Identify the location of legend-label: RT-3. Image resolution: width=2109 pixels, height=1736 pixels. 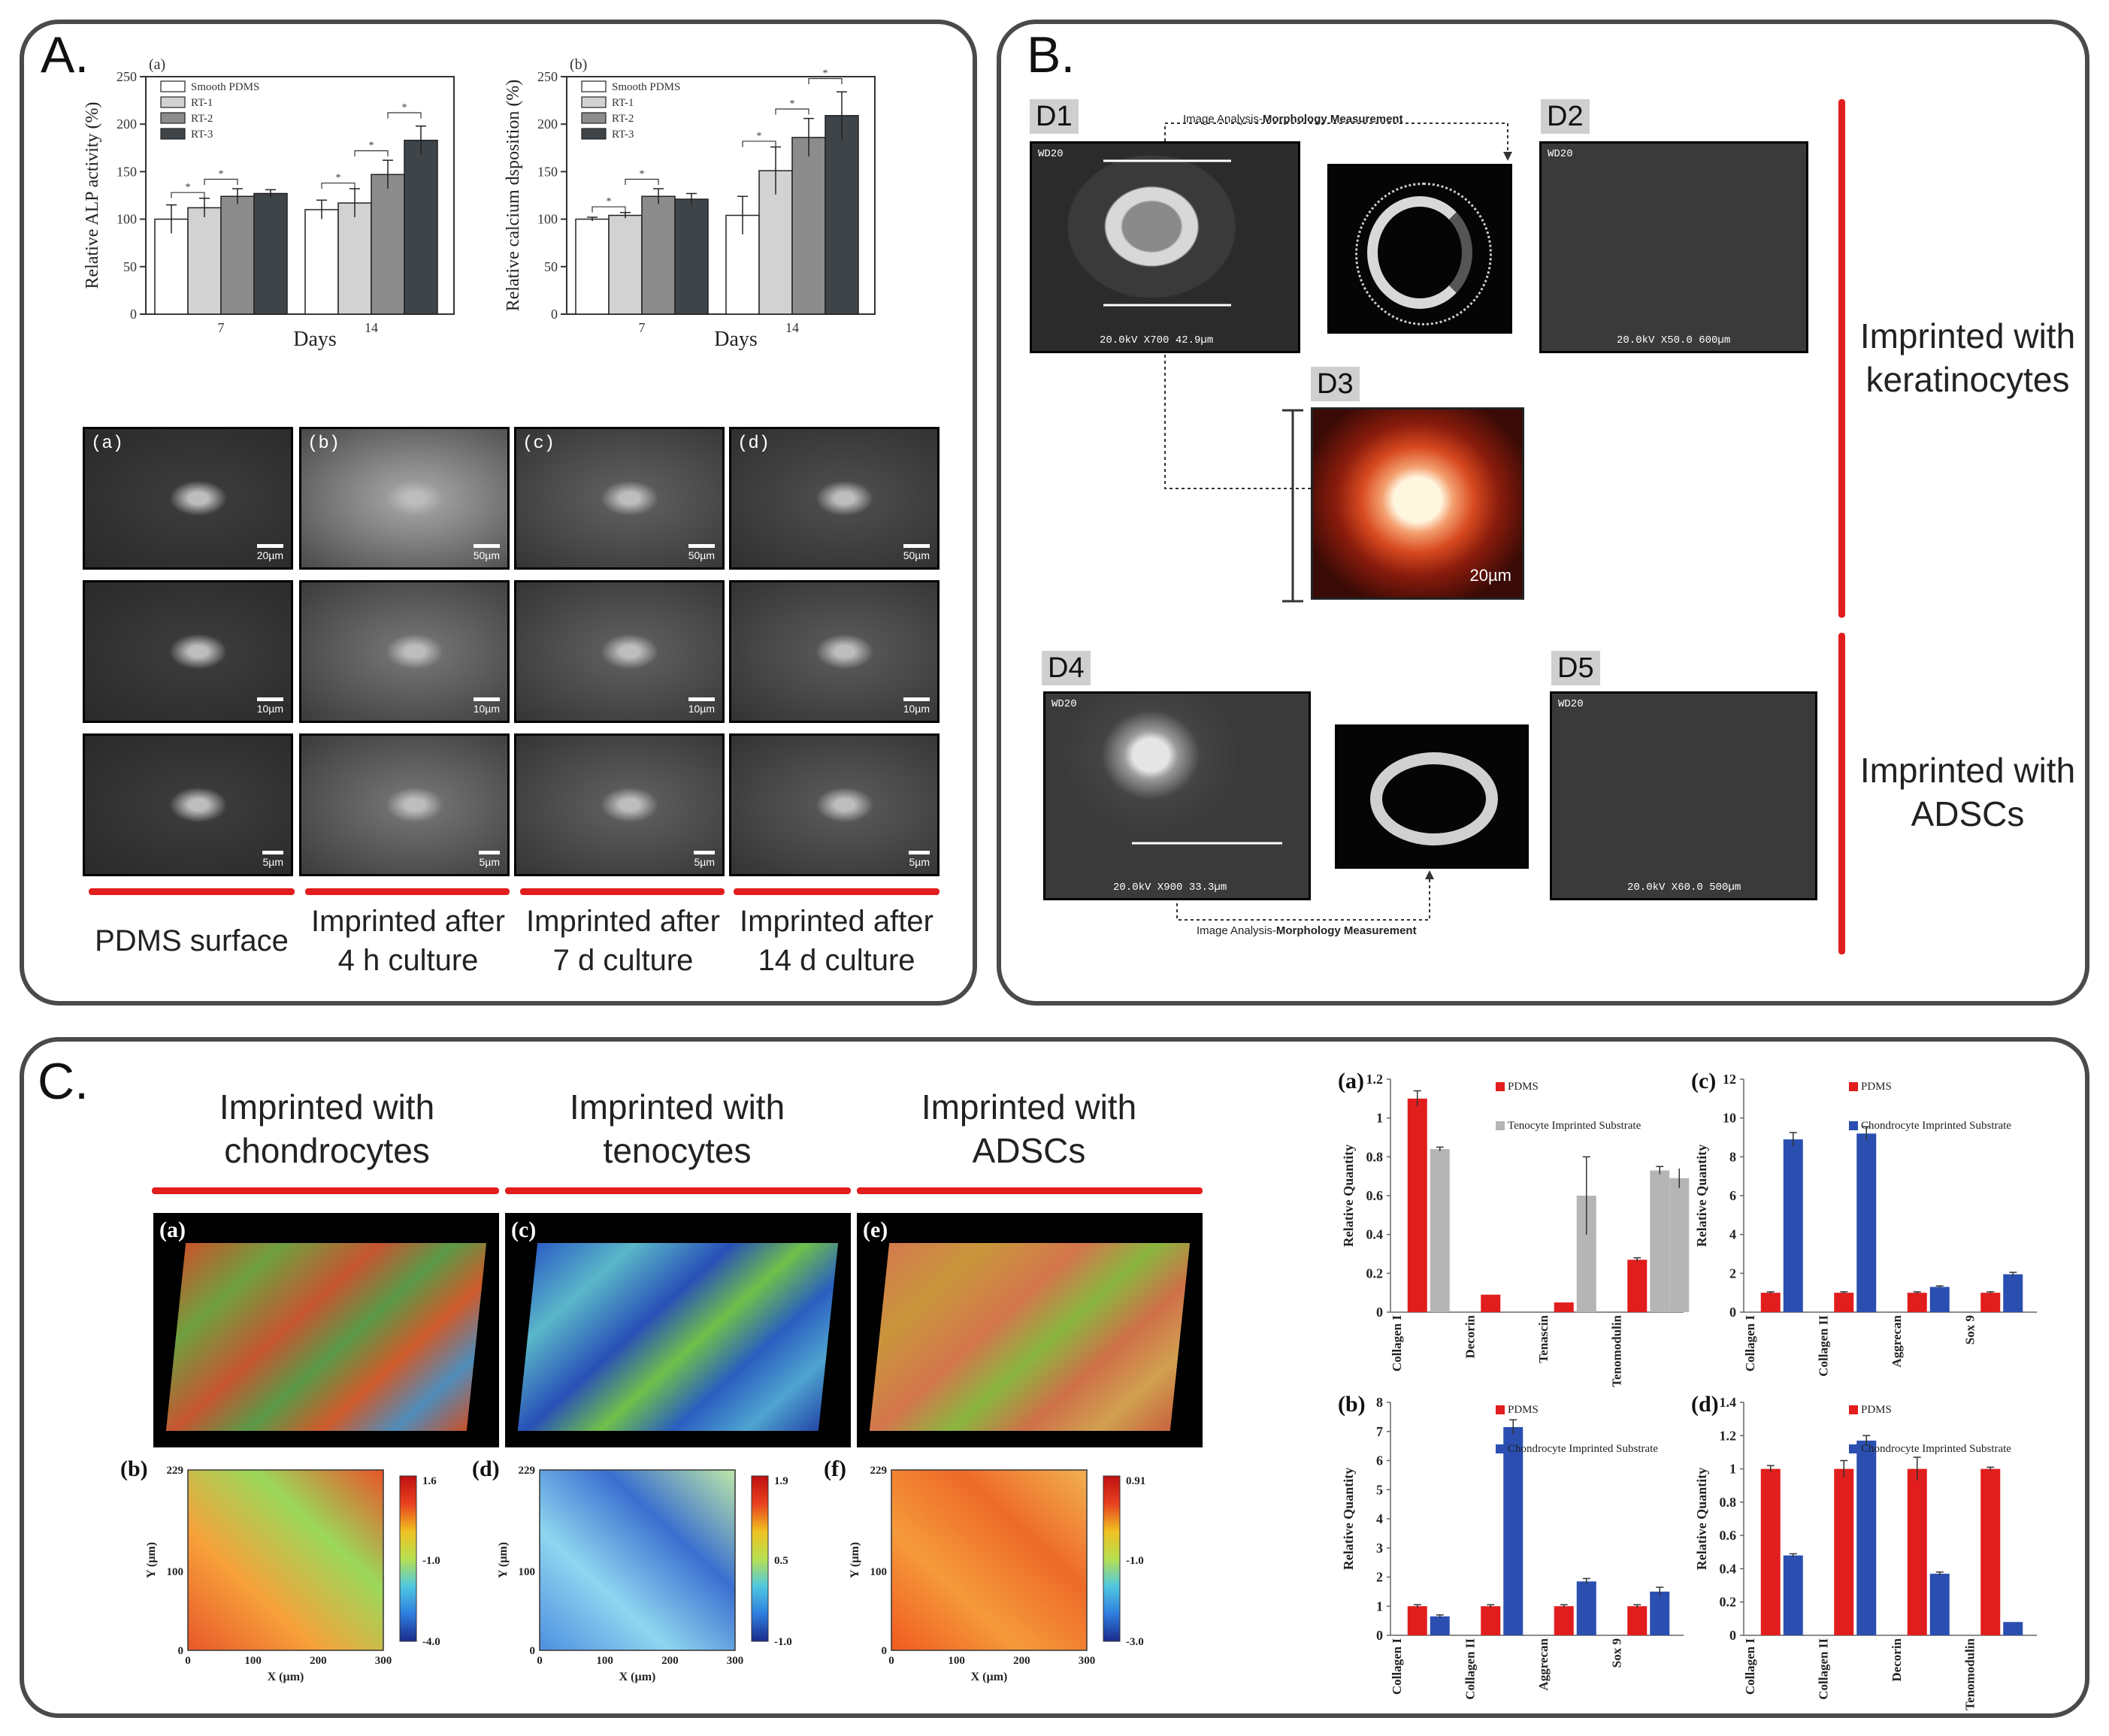
(623, 135).